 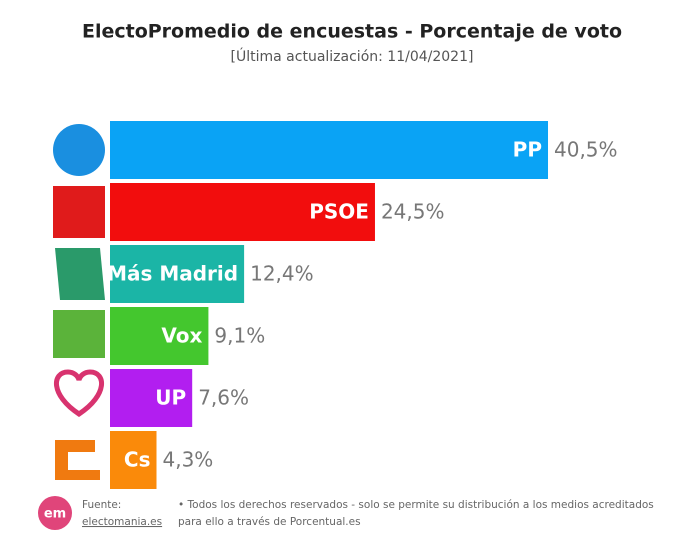 I want to click on cs-logo, so click(x=77, y=460).